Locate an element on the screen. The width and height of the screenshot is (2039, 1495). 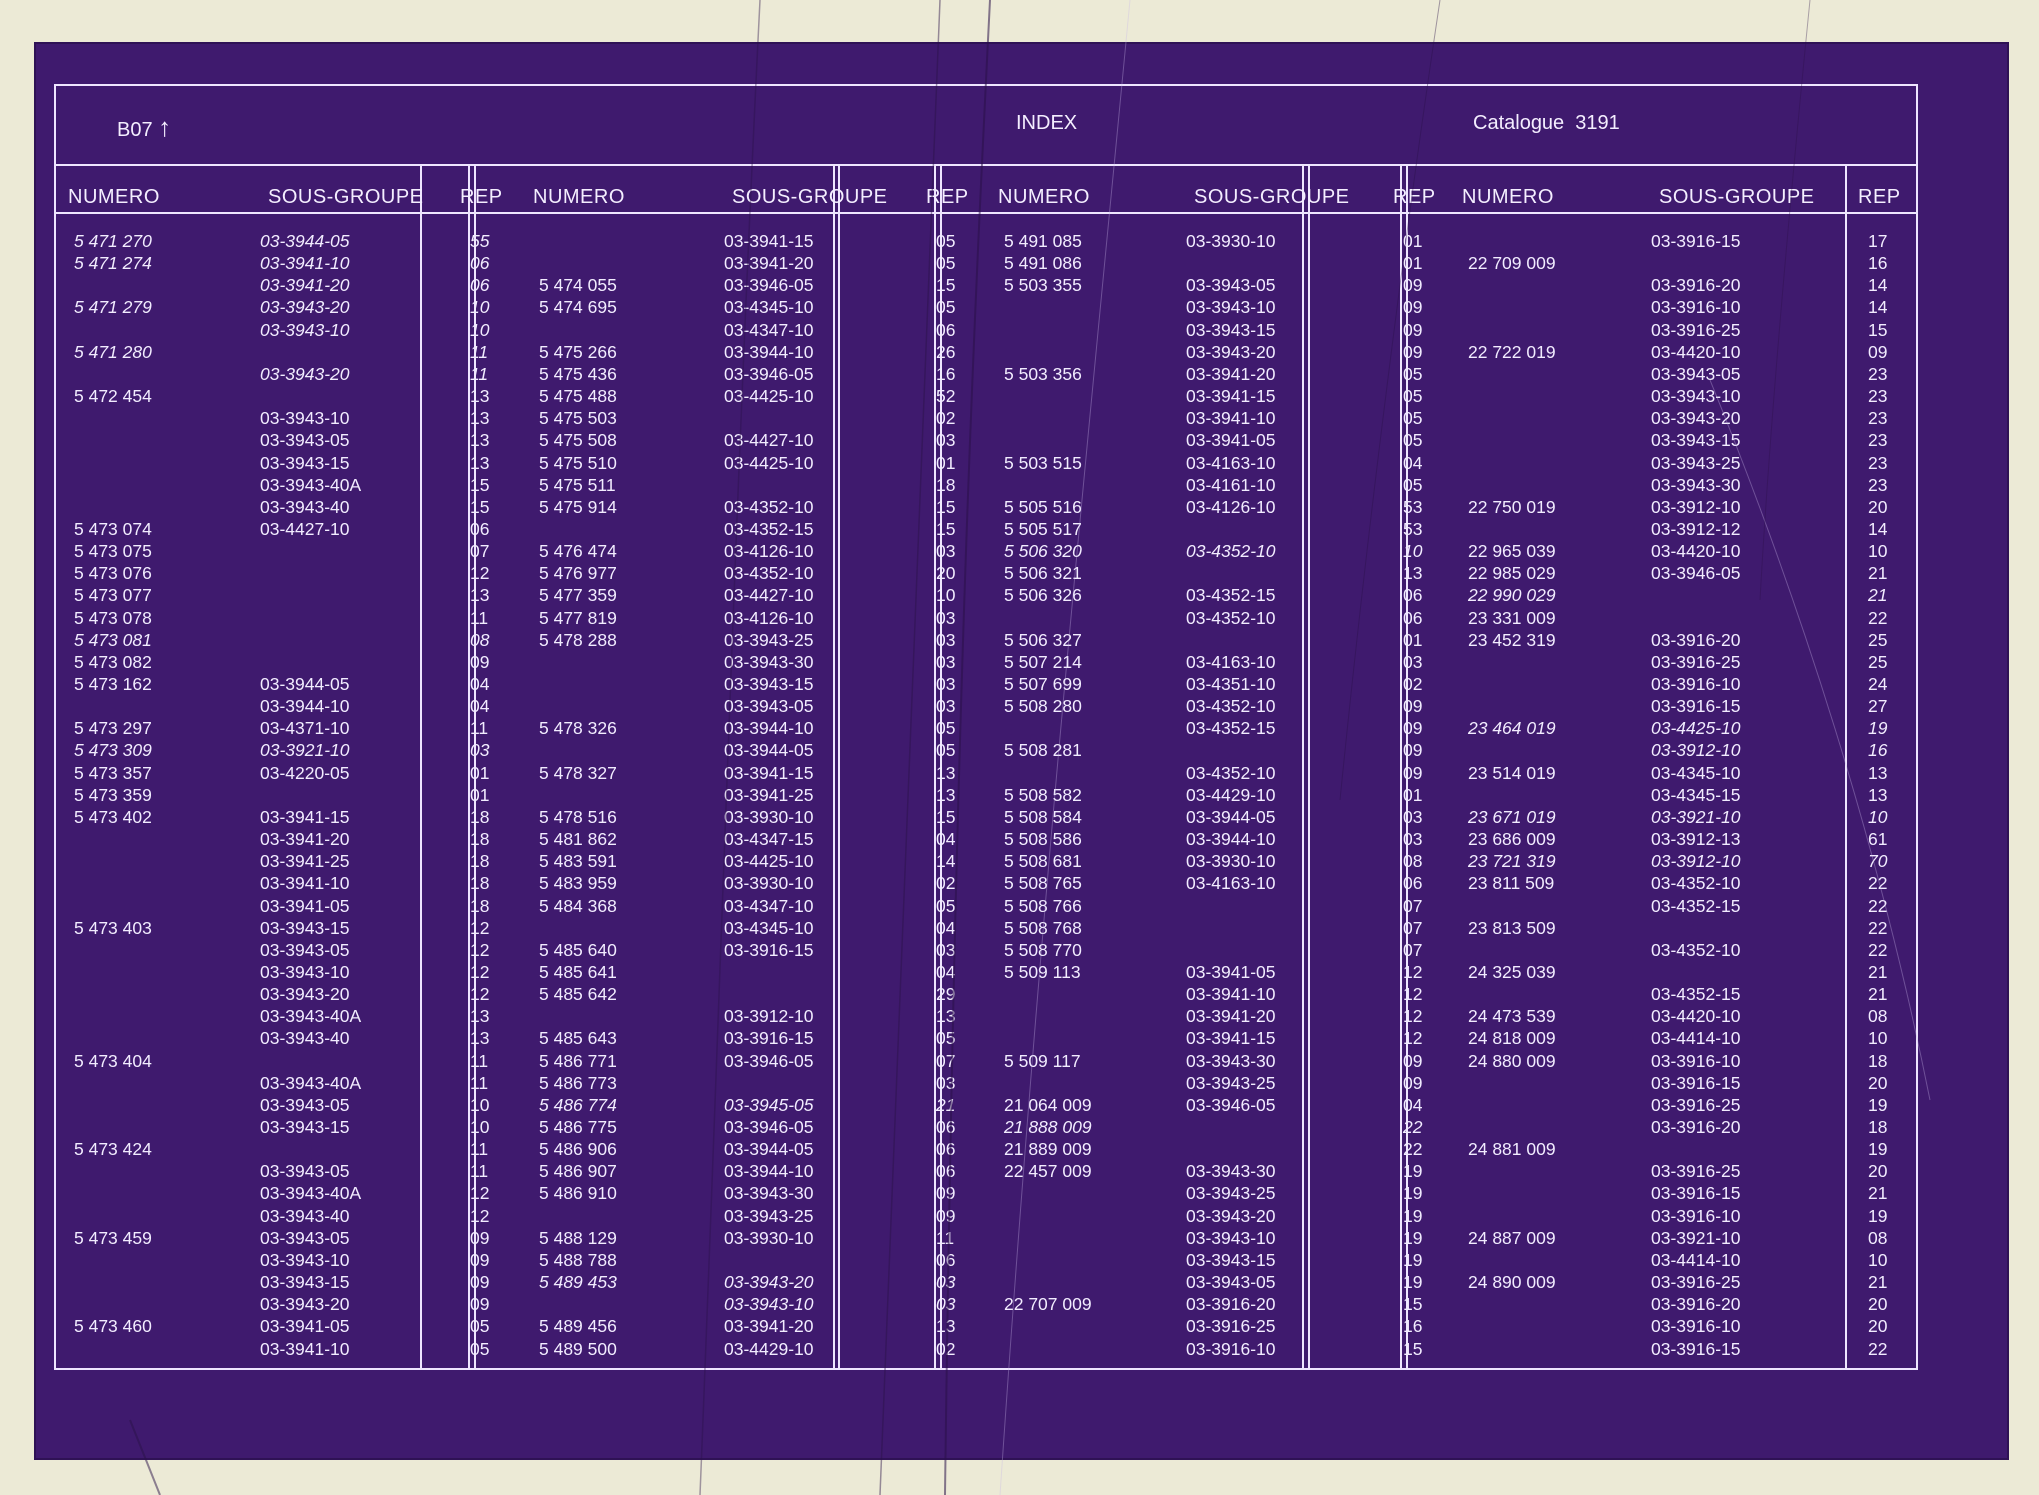
sous-groupe-cell: 03-4352-15 is located at coordinates (769, 528).